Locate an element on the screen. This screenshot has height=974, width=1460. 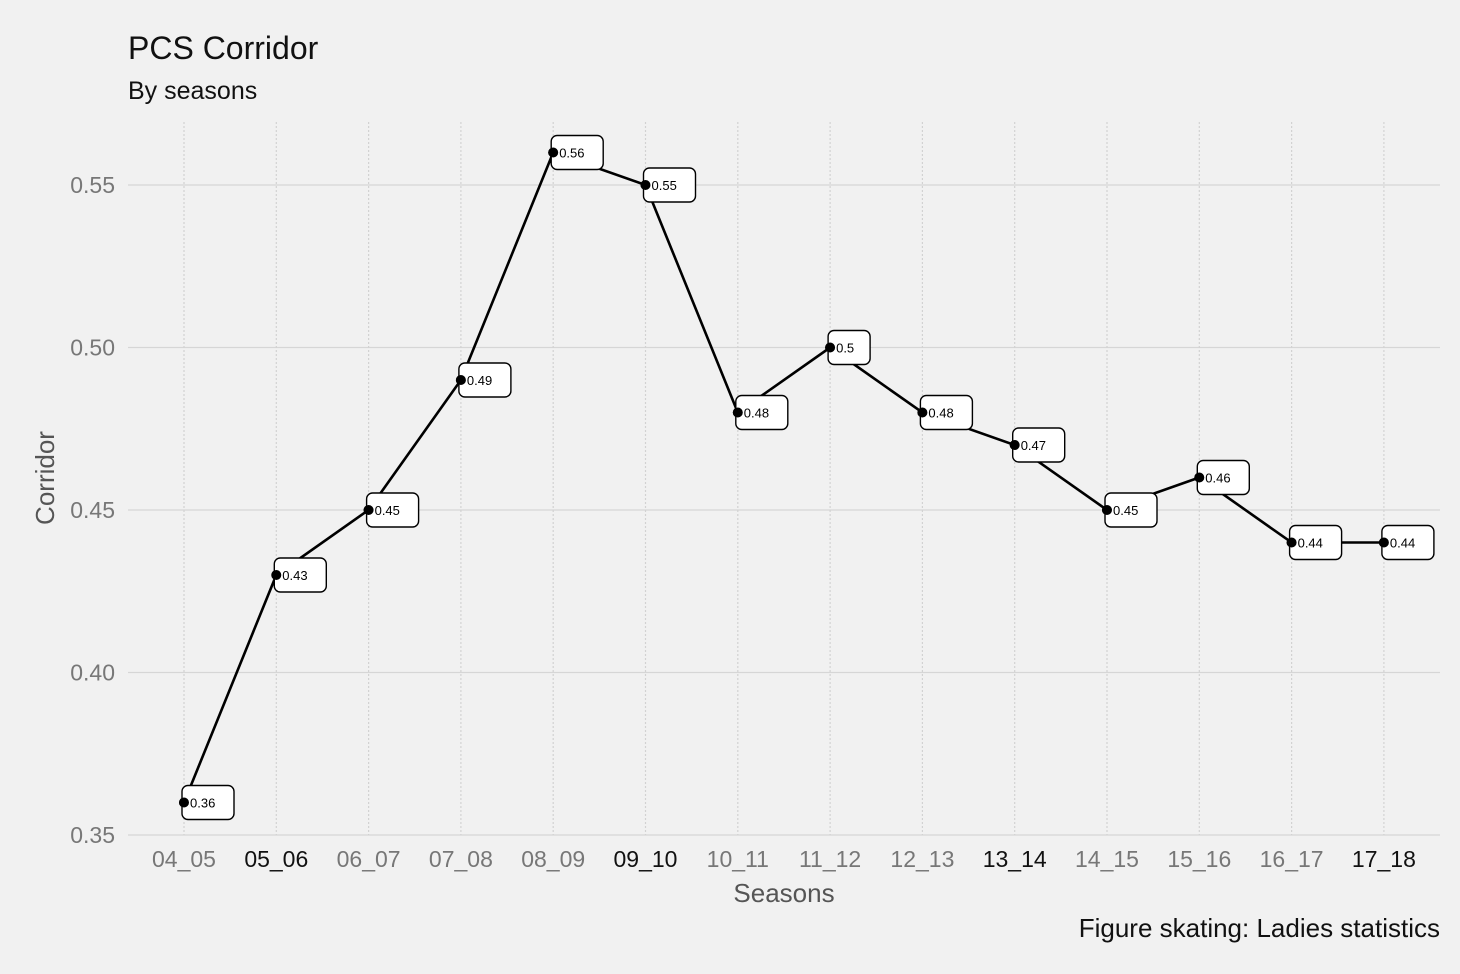
chart-caption: Figure skating: Ladies statistics is located at coordinates (1259, 928).